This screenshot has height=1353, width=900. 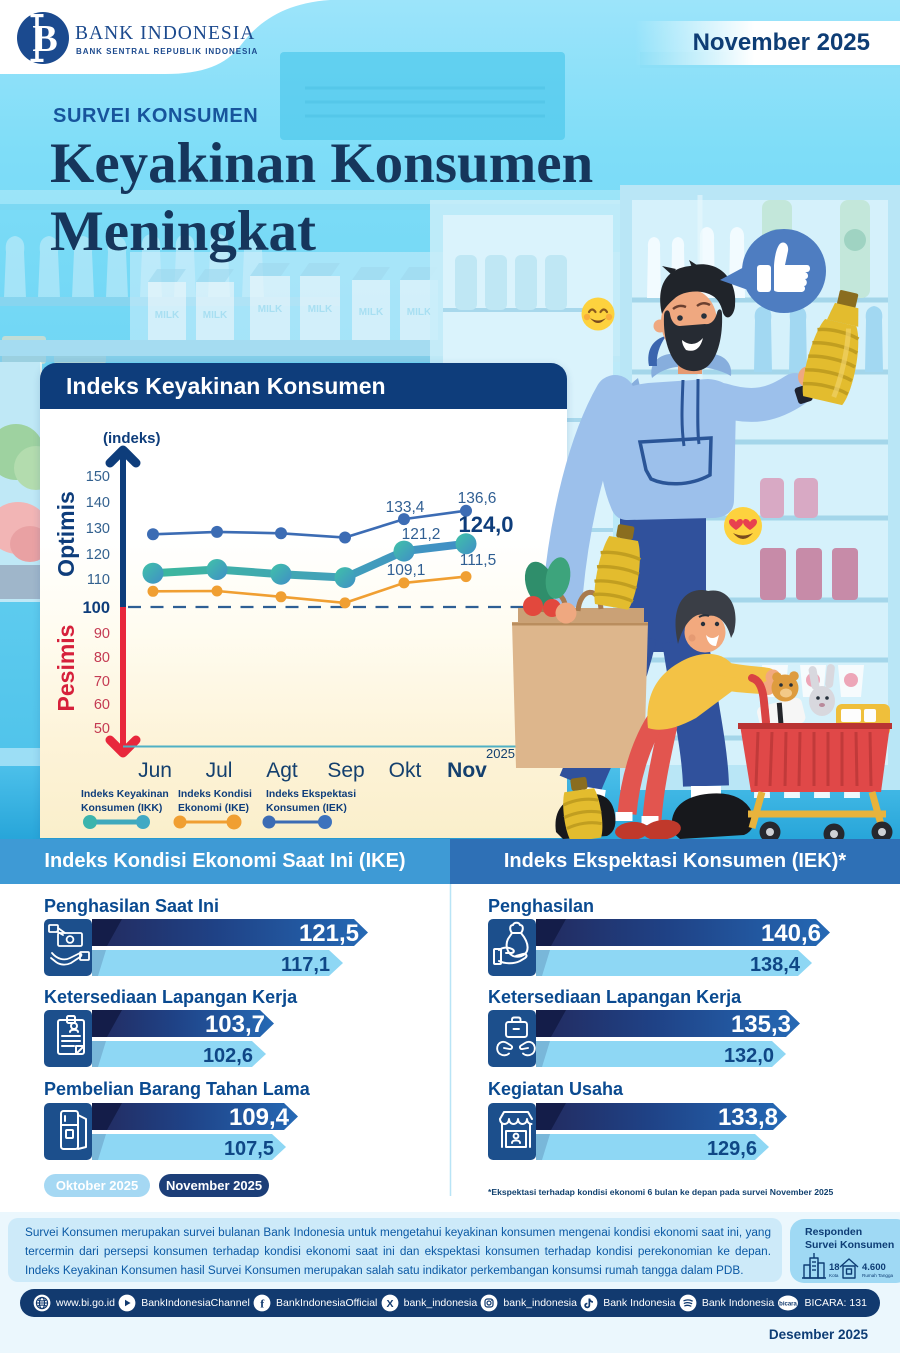 What do you see at coordinates (262, 1304) in the screenshot?
I see `svg-text: f` at bounding box center [262, 1304].